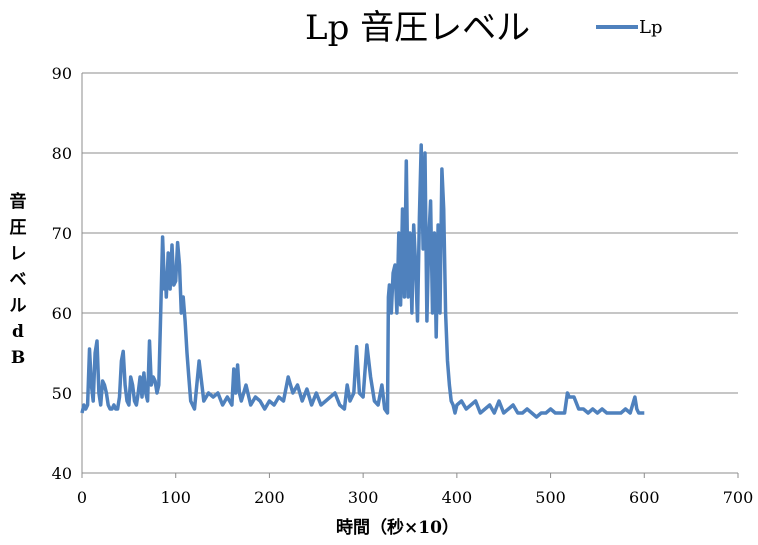 The width and height of the screenshot is (758, 545). Describe the element at coordinates (175, 497) in the screenshot. I see `x-tick-label: 100` at that location.